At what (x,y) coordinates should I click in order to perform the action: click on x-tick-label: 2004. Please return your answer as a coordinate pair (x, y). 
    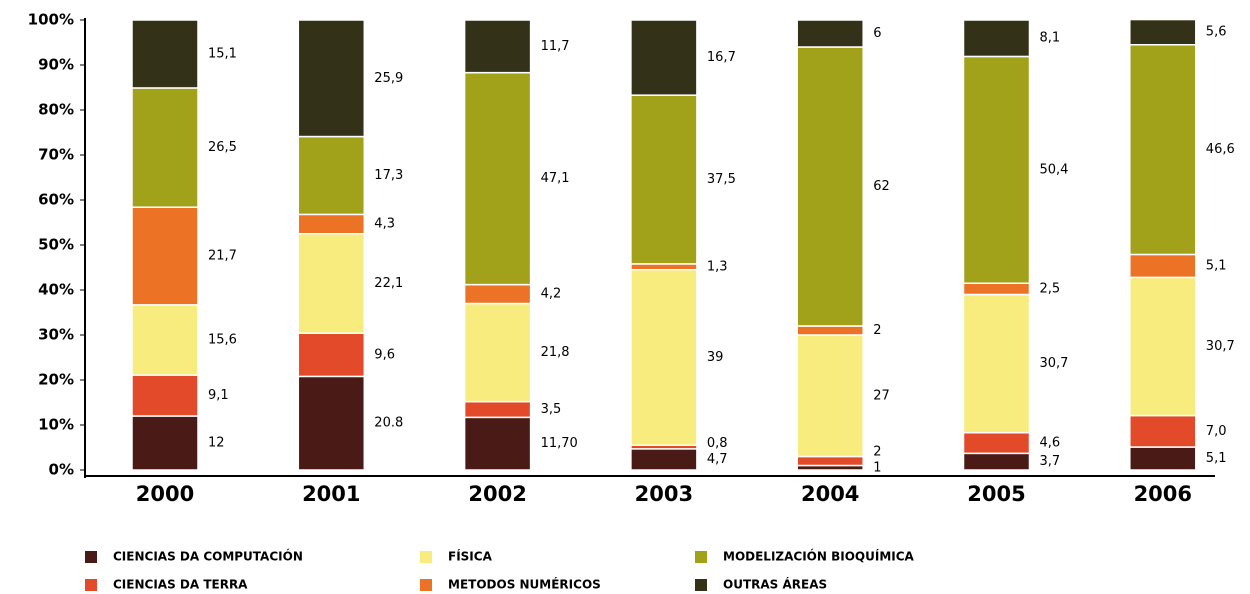
    Looking at the image, I should click on (830, 494).